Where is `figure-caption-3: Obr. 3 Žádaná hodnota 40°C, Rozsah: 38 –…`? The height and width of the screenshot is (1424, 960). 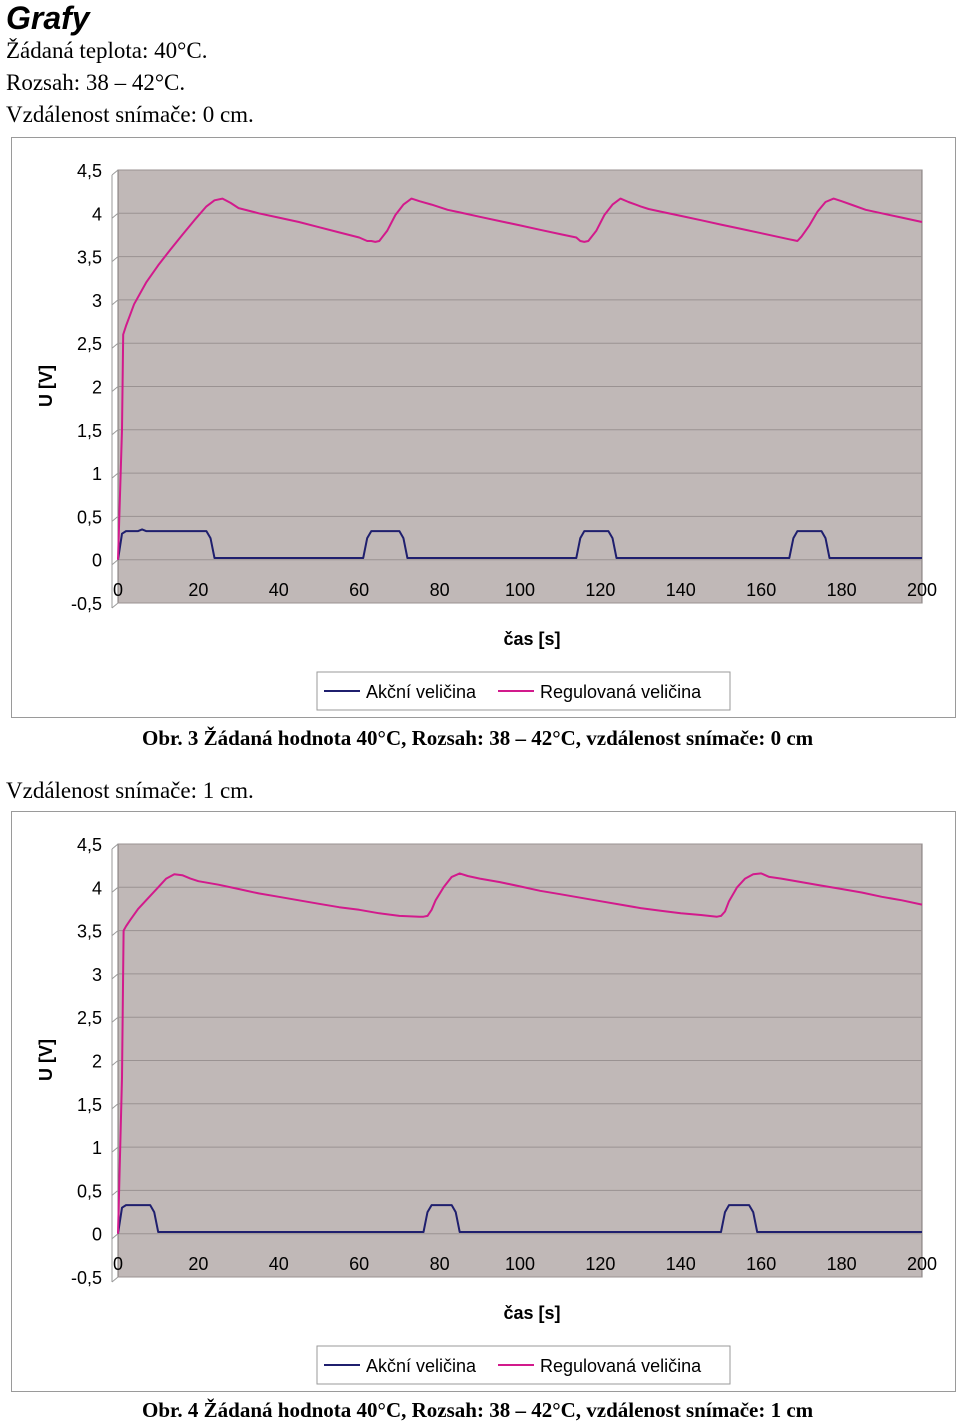 figure-caption-3: Obr. 3 Žádaná hodnota 40°C, Rozsah: 38 –… is located at coordinates (478, 738).